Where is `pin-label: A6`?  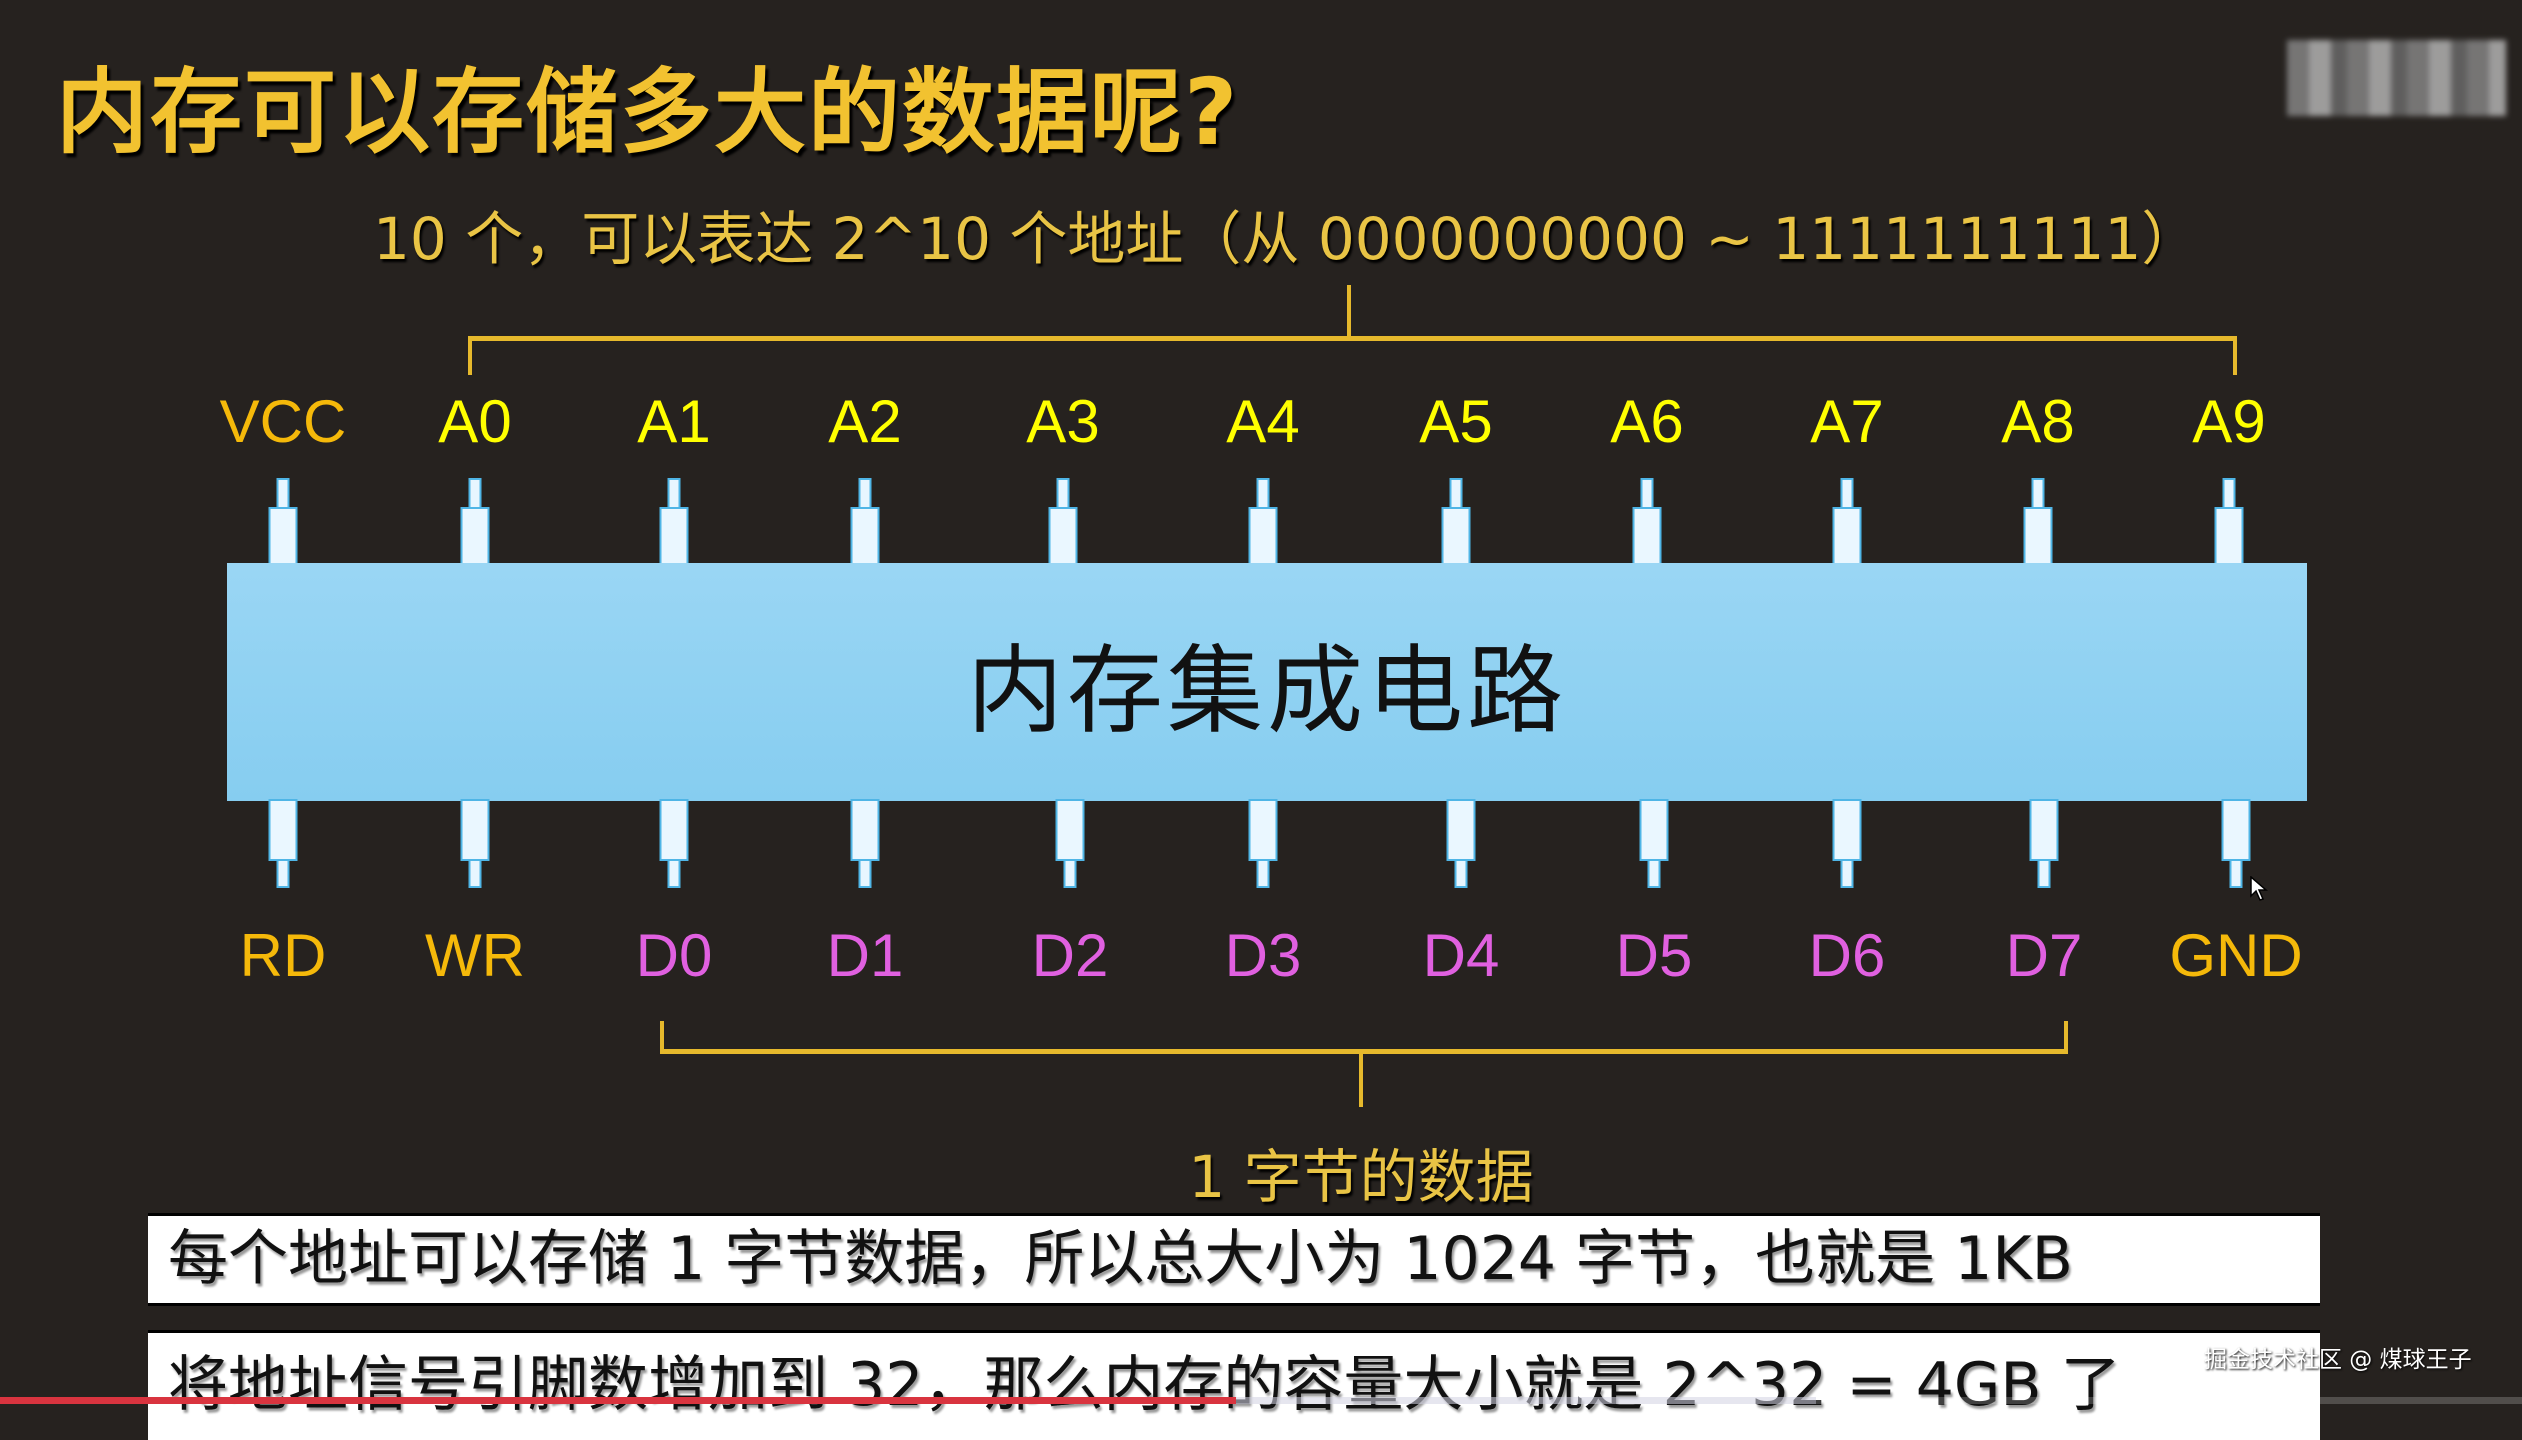 pin-label: A6 is located at coordinates (1647, 421).